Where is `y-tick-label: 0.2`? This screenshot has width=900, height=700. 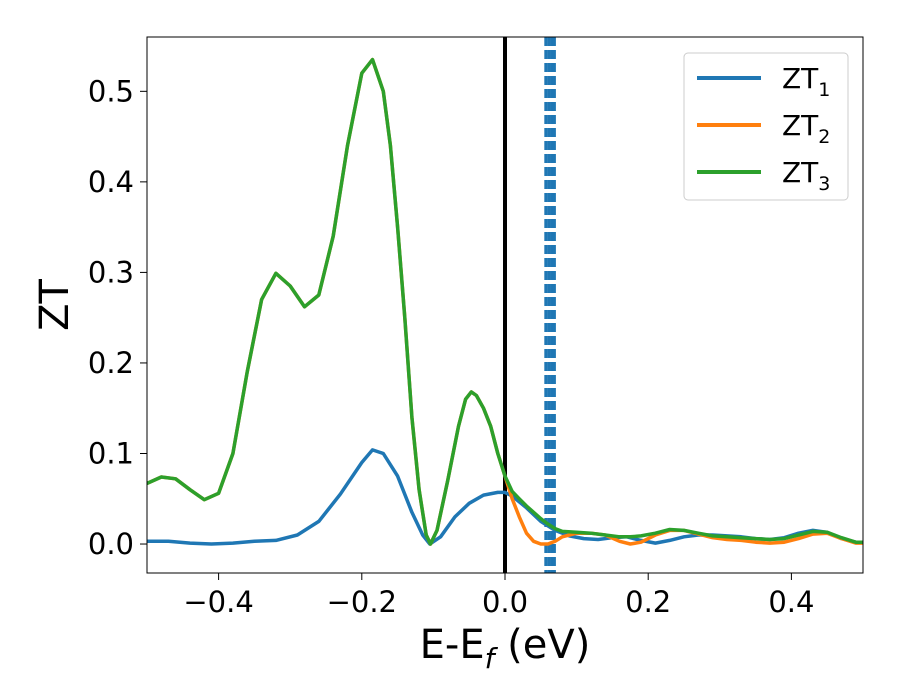
y-tick-label: 0.2 is located at coordinates (111, 363).